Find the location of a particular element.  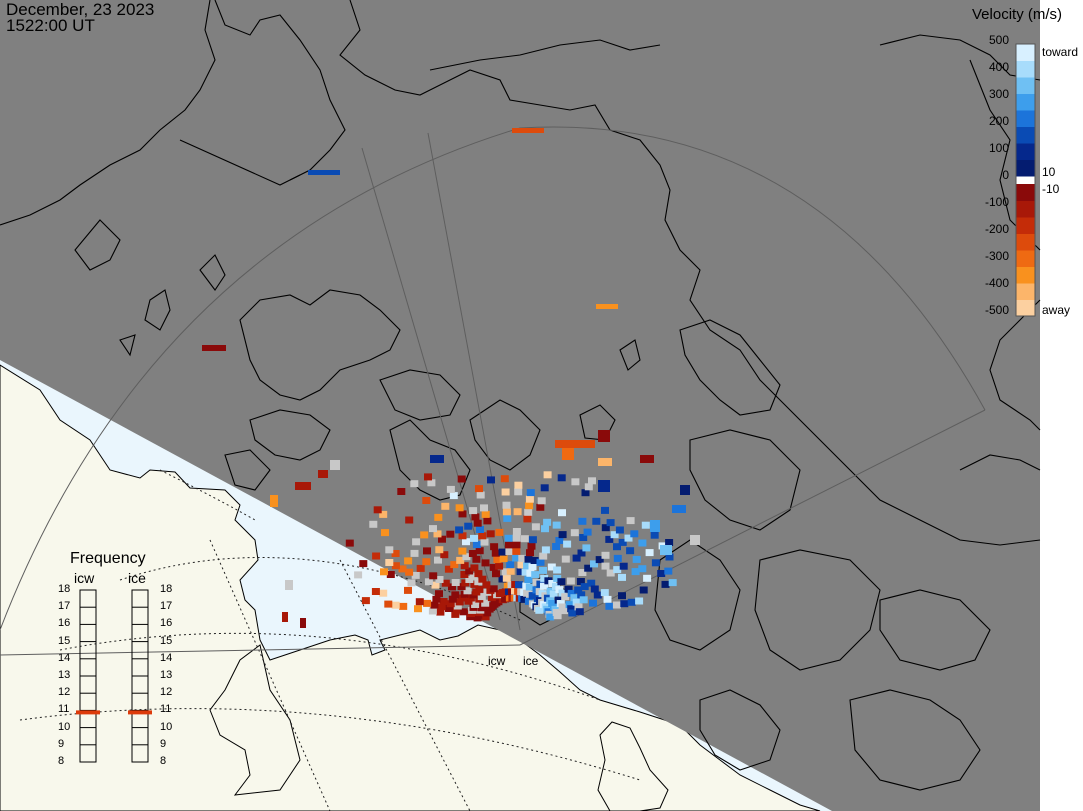

colorbar-segment-away is located at coordinates (1025, 225).